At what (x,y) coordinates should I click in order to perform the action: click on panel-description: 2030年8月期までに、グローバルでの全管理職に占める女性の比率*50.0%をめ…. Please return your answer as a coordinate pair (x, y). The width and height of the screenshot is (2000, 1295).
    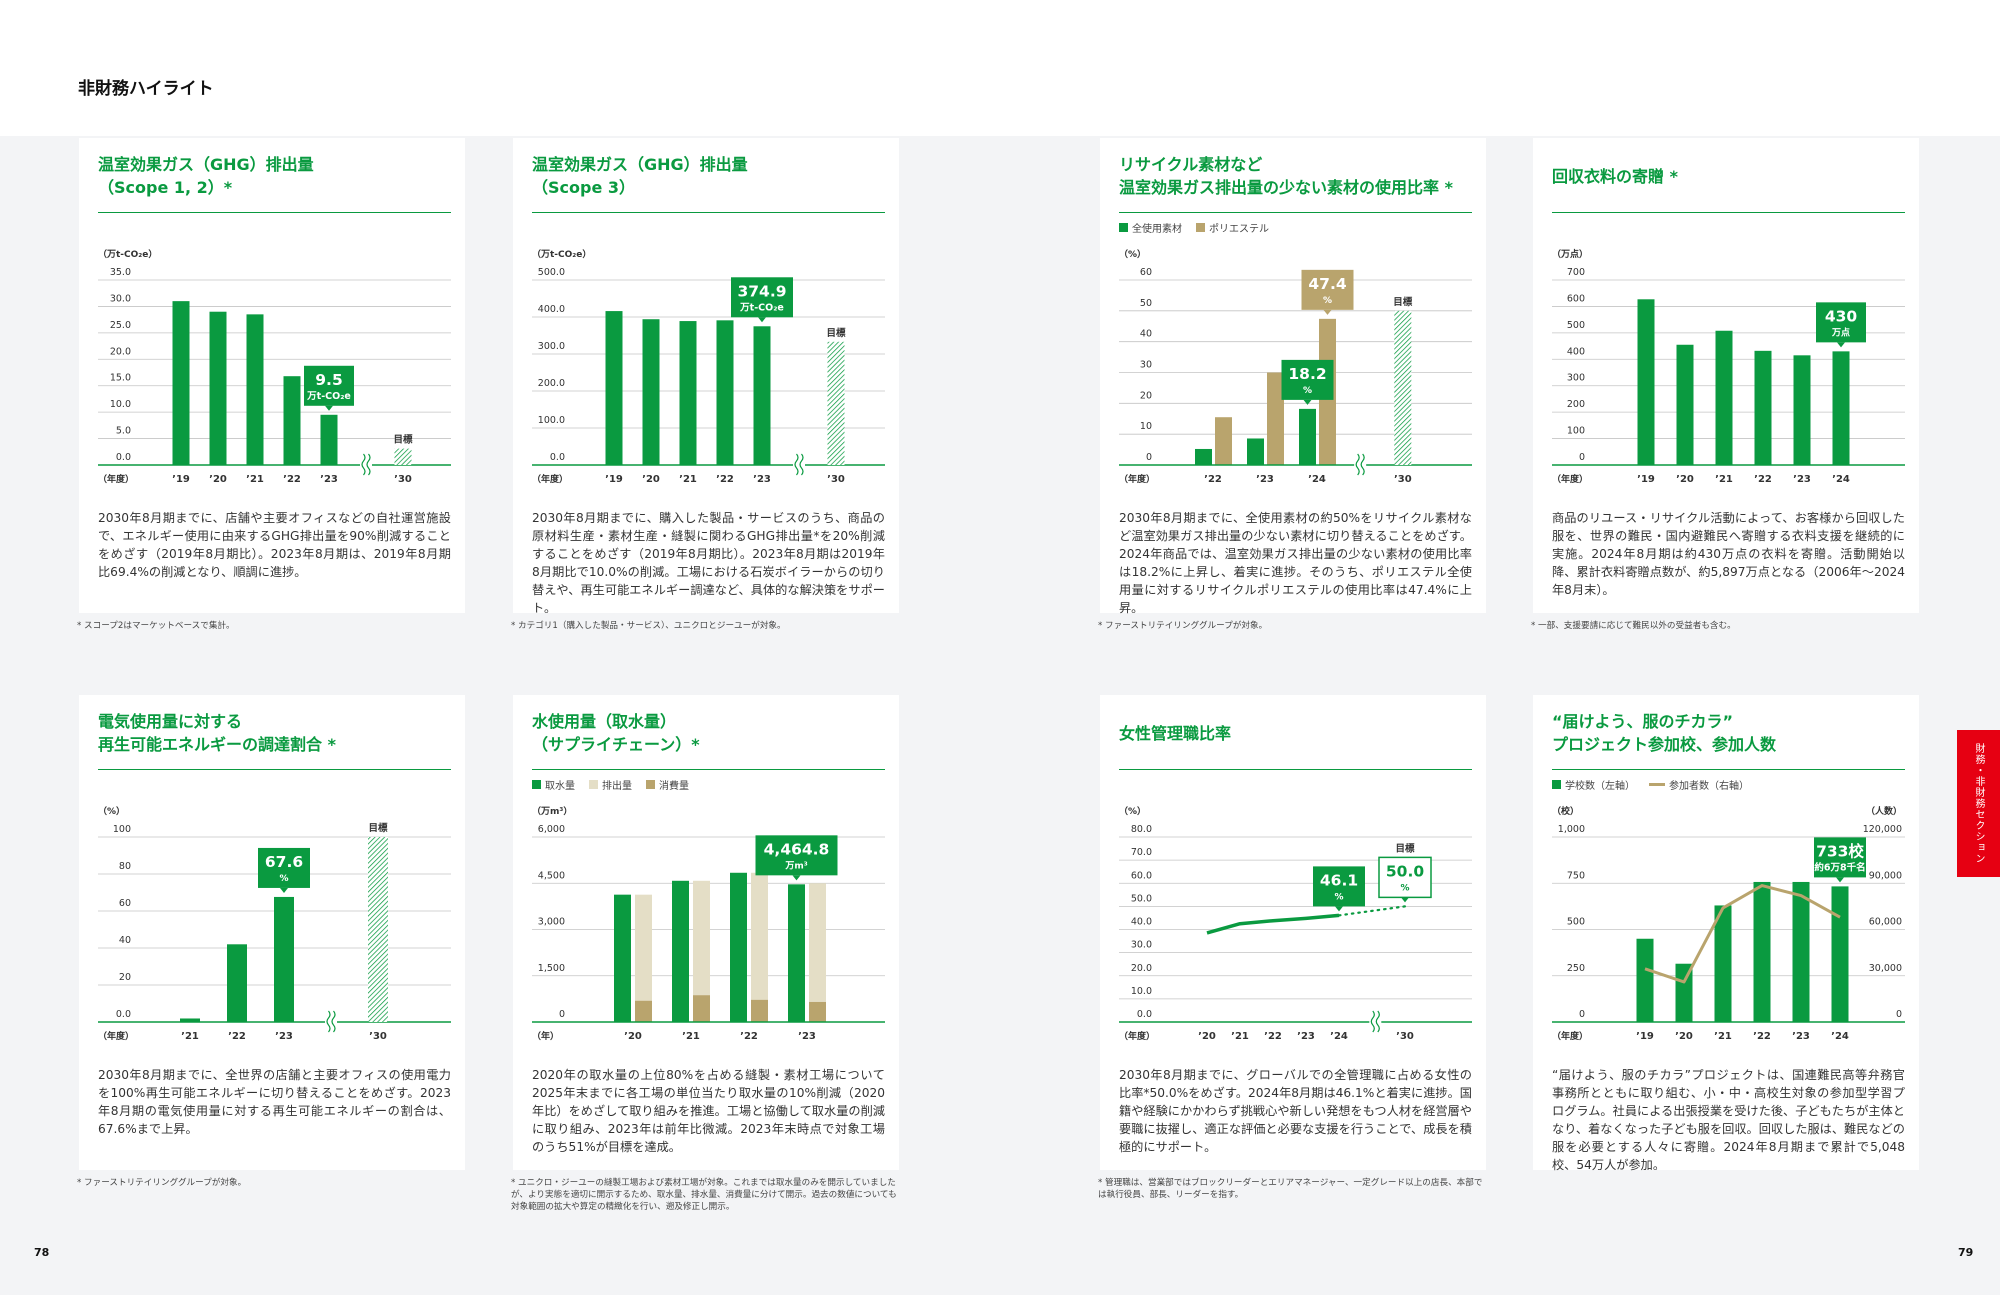
    Looking at the image, I should click on (1295, 1111).